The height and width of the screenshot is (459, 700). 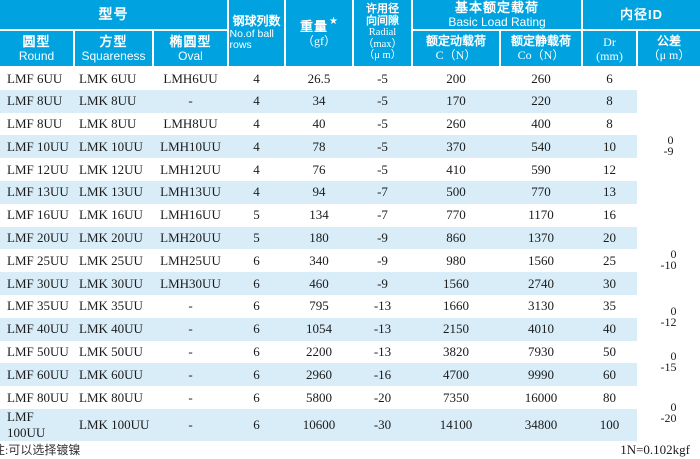 I want to click on ball-rows-label-cn: 钢球列数, so click(x=256, y=21).